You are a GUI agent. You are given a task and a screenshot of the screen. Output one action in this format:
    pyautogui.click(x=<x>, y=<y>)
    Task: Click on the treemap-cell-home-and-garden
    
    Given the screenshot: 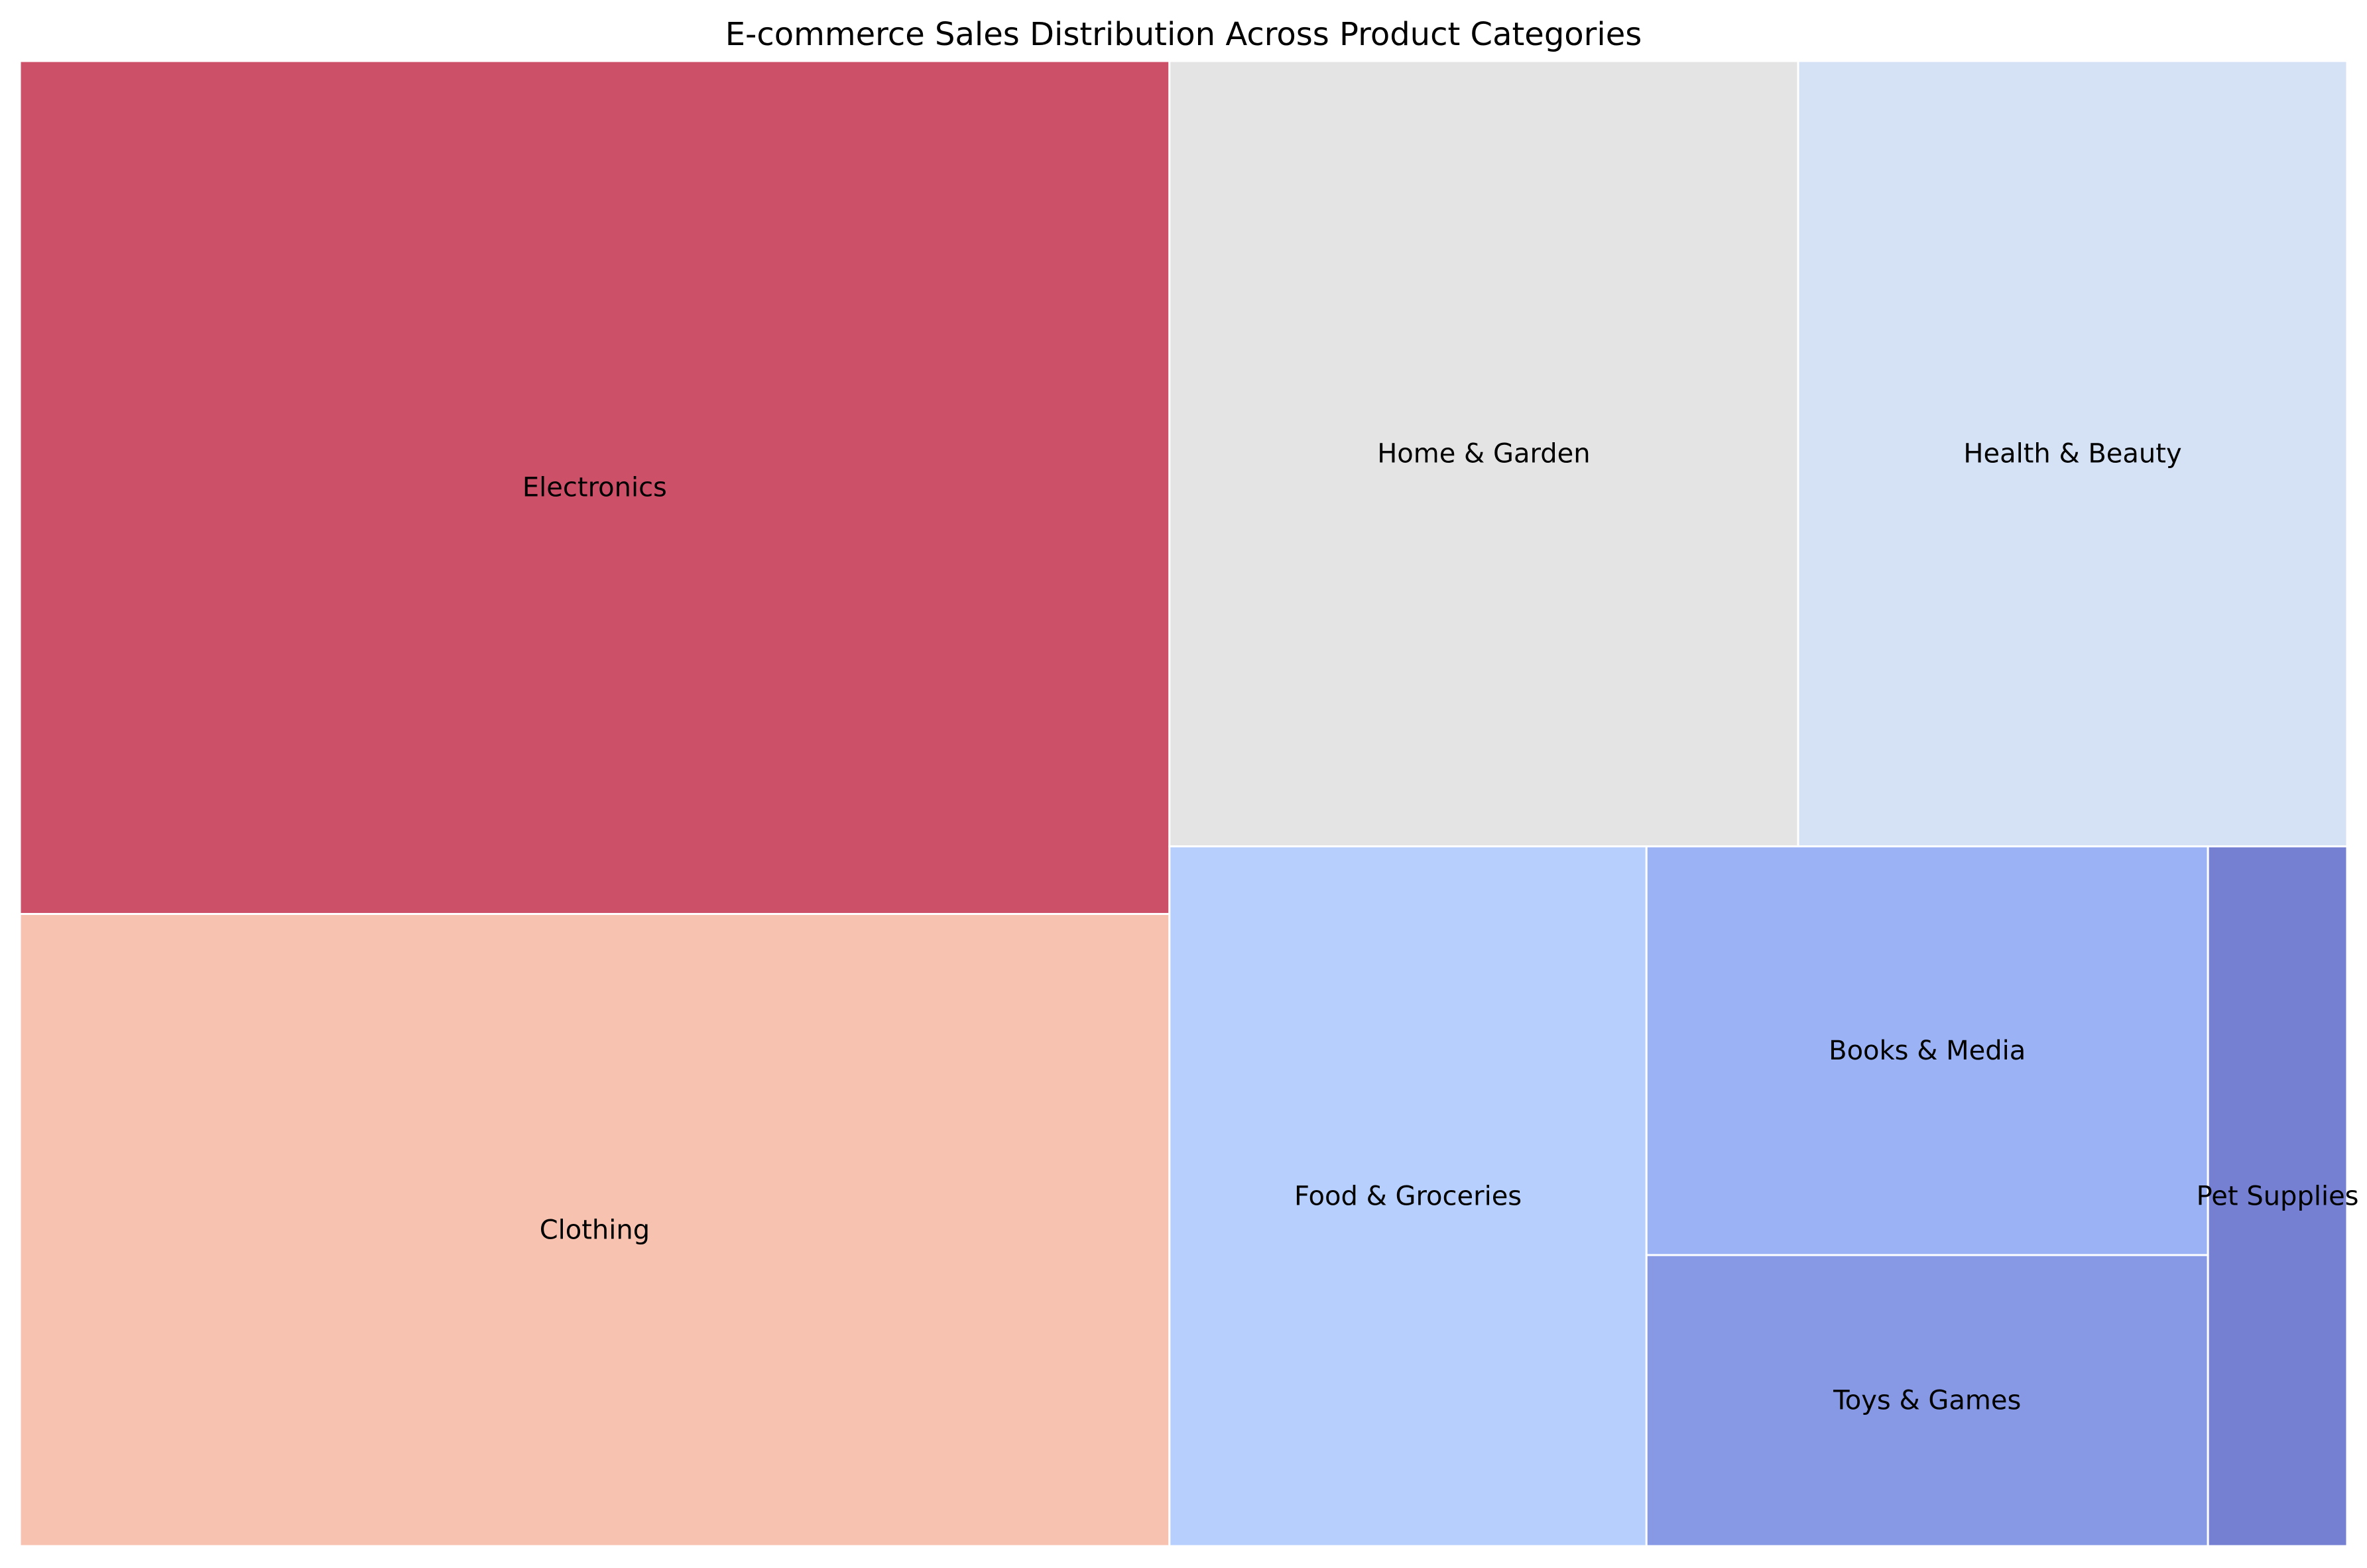 What is the action you would take?
    pyautogui.click(x=1483, y=454)
    